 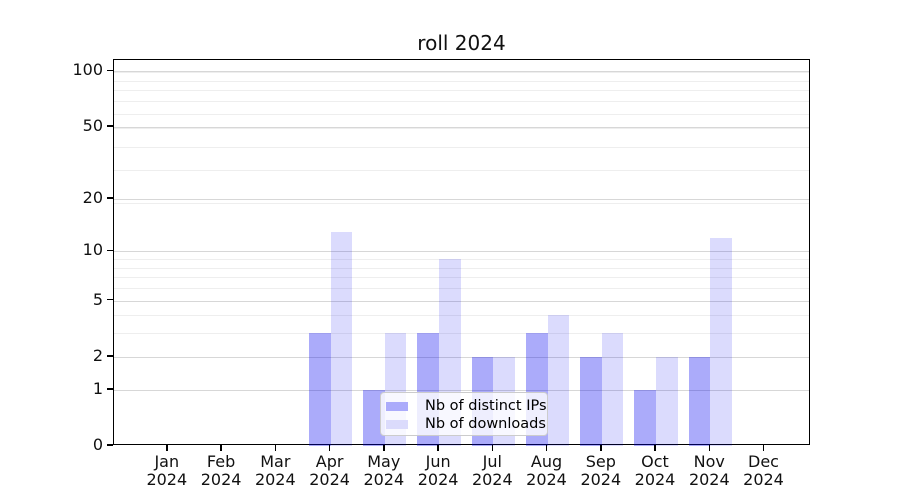 What do you see at coordinates (97, 388) in the screenshot?
I see `y-tick-label: 1` at bounding box center [97, 388].